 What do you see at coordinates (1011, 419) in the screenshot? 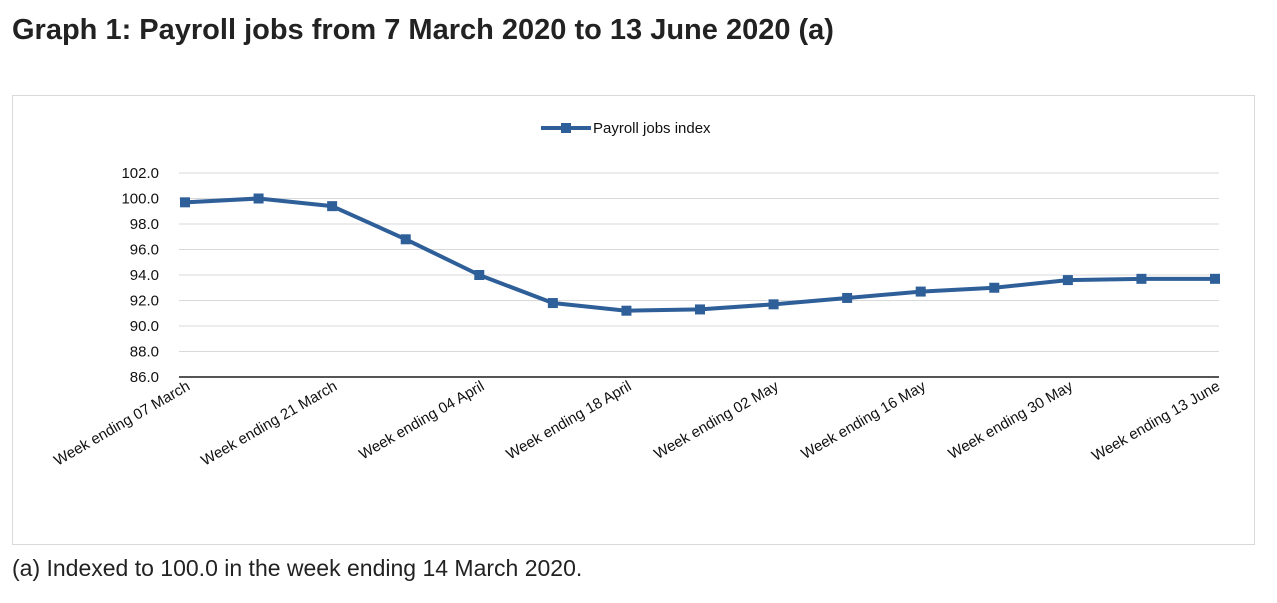
I see `x-tick-label: Week ending 30 May` at bounding box center [1011, 419].